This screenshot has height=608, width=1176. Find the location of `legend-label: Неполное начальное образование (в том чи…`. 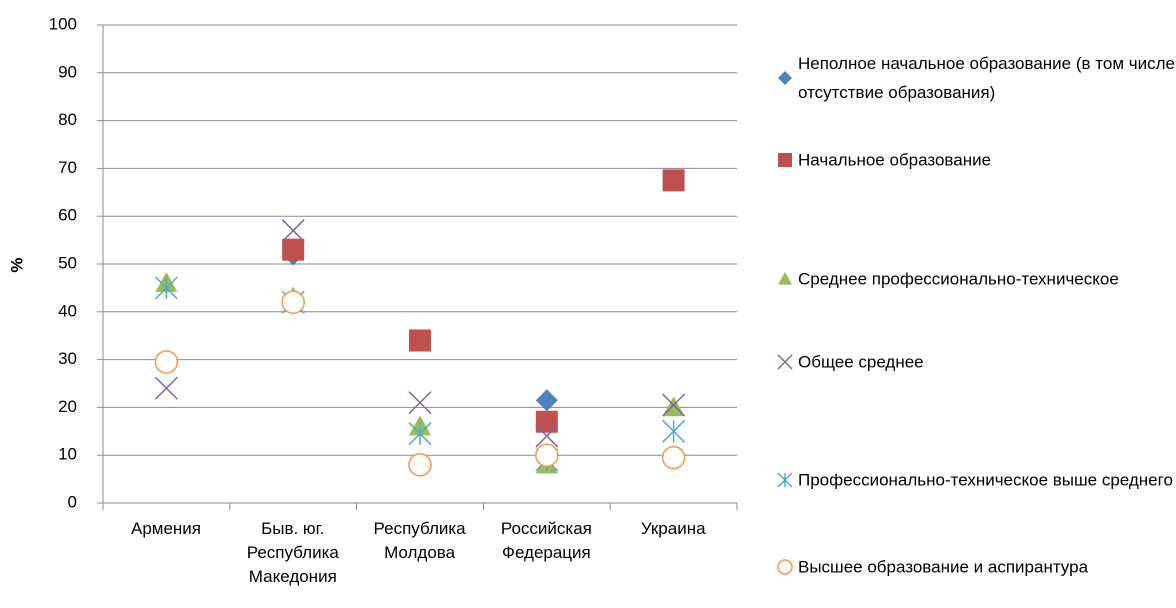

legend-label: Неполное начальное образование (в том чи… is located at coordinates (986, 78).